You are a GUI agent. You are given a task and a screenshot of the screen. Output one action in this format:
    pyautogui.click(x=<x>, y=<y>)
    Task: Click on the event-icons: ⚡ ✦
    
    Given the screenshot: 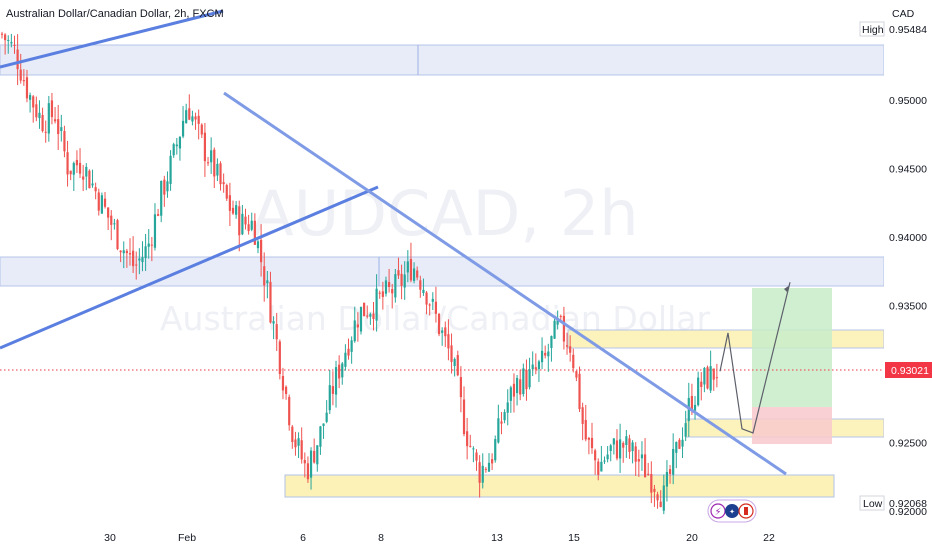 What is the action you would take?
    pyautogui.click(x=732, y=511)
    